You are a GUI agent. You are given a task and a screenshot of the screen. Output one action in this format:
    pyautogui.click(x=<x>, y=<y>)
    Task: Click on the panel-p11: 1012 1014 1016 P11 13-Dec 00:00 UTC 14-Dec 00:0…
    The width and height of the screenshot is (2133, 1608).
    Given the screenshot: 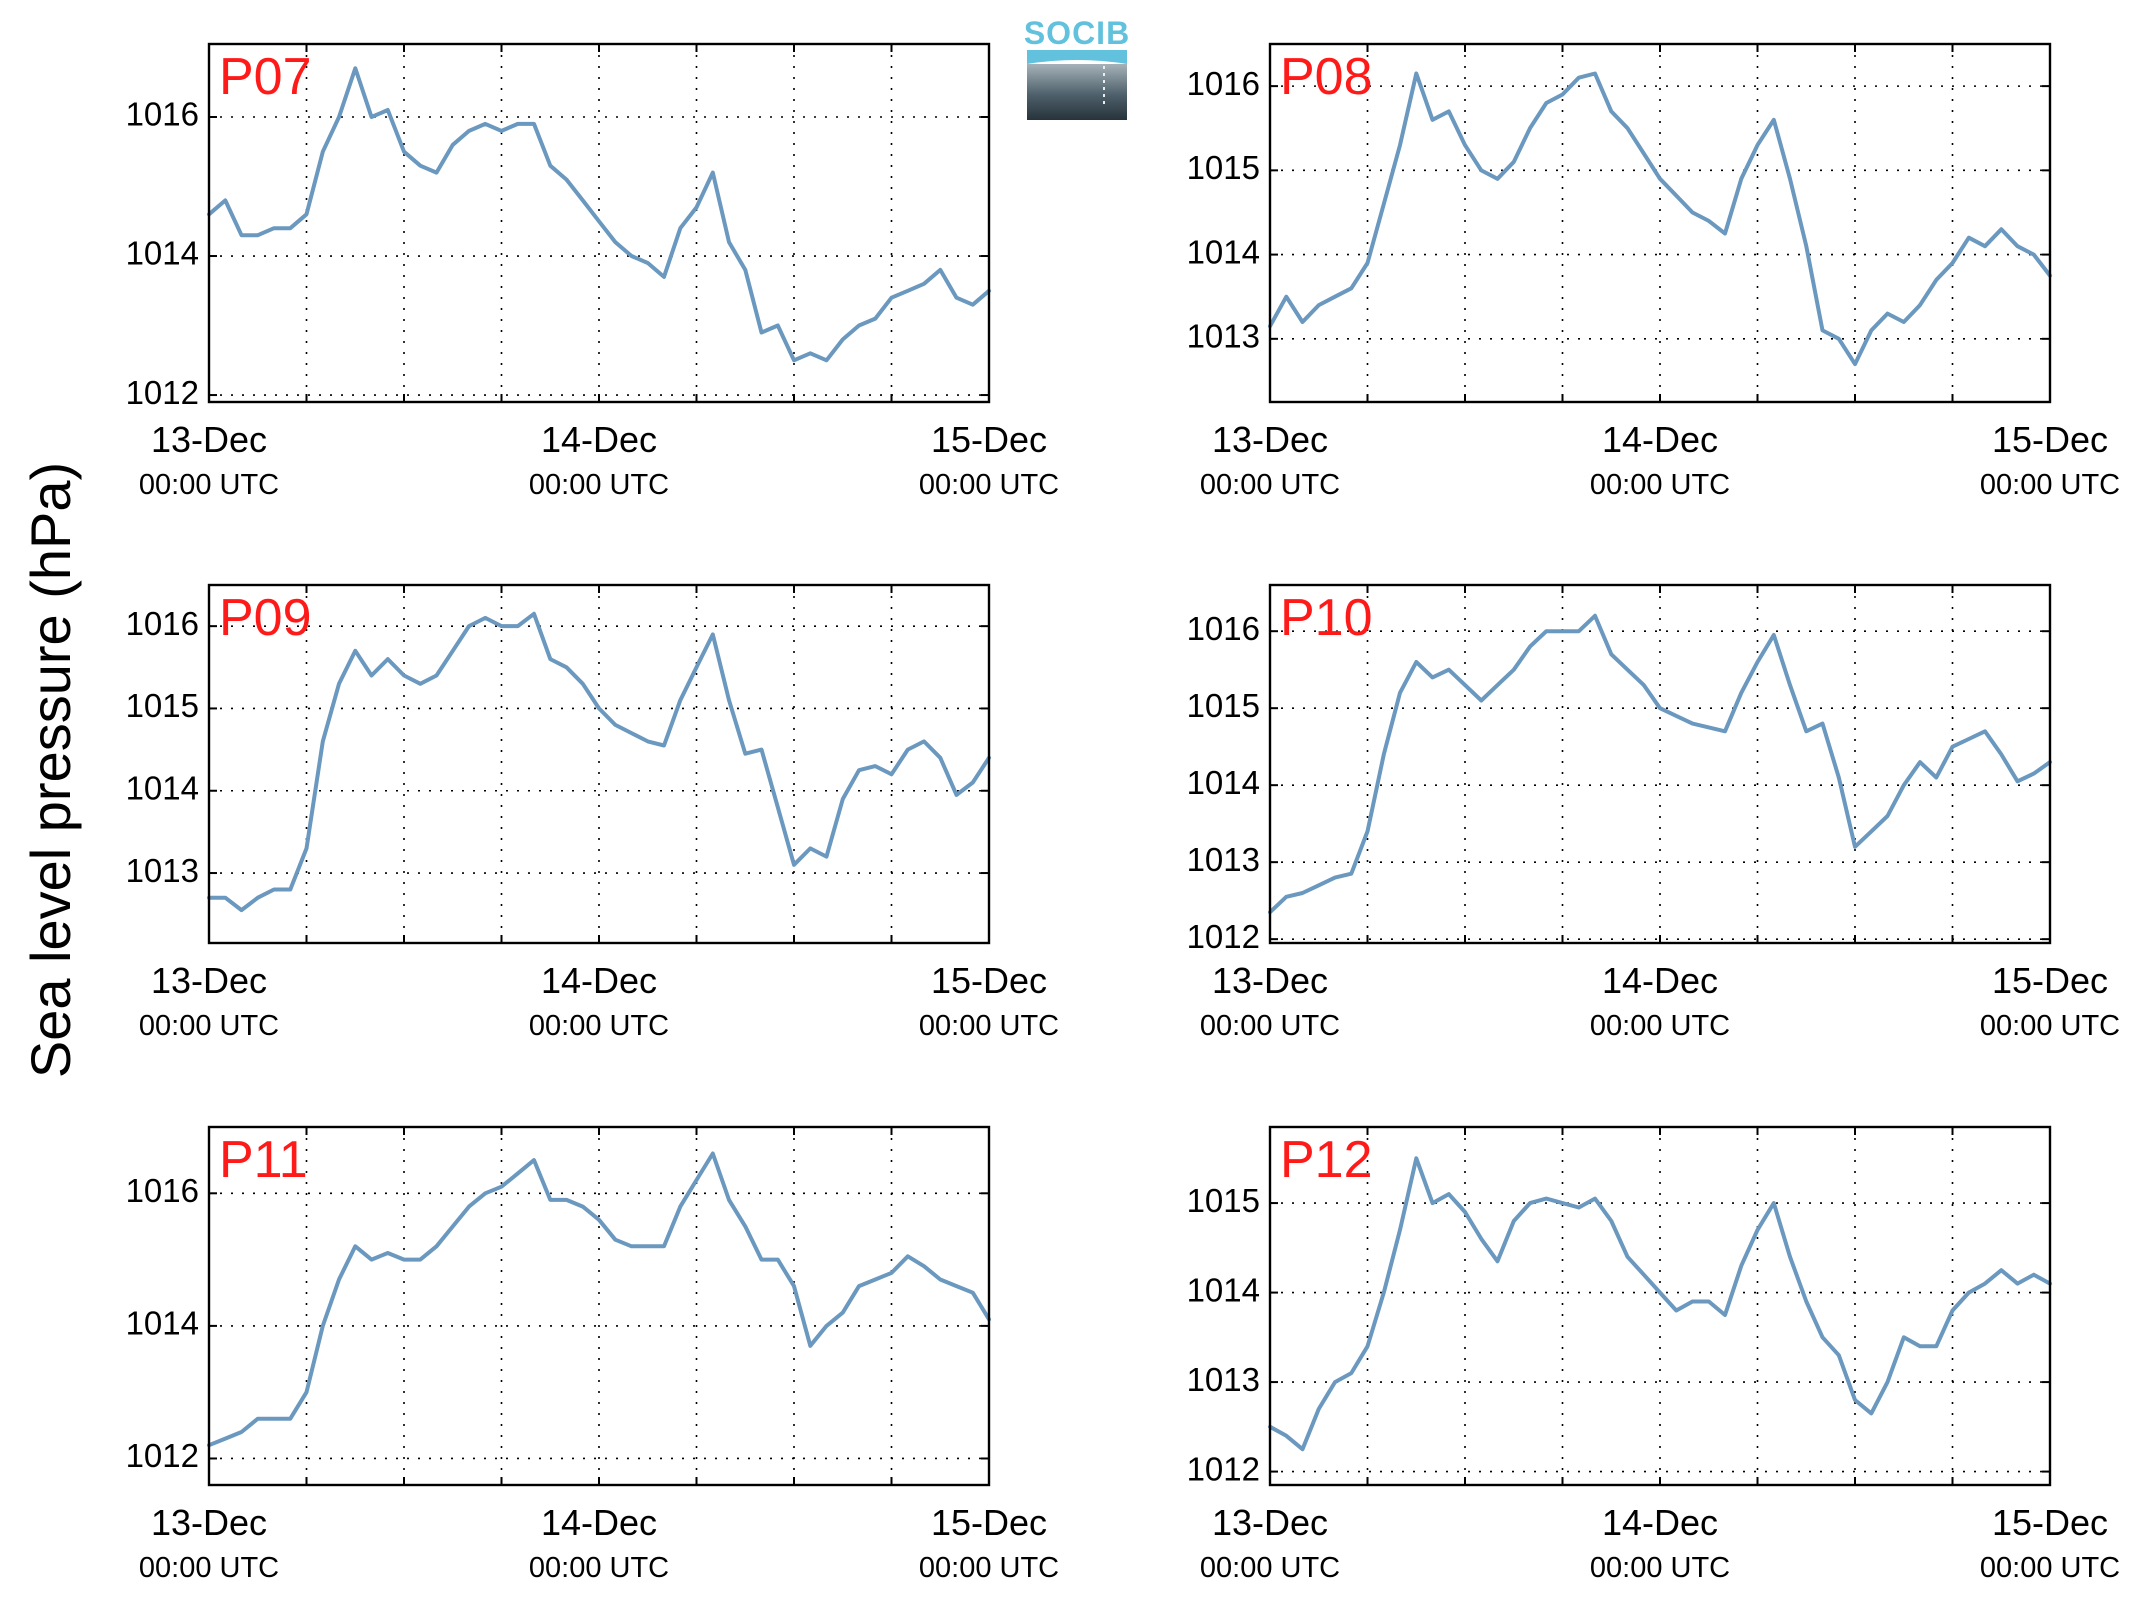 What is the action you would take?
    pyautogui.click(x=592, y=1354)
    